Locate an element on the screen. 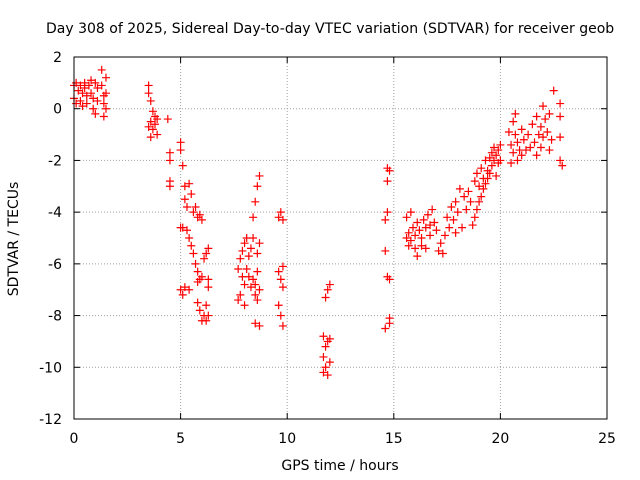 Image resolution: width=640 pixels, height=480 pixels. y-tick-label: -10 is located at coordinates (50, 368).